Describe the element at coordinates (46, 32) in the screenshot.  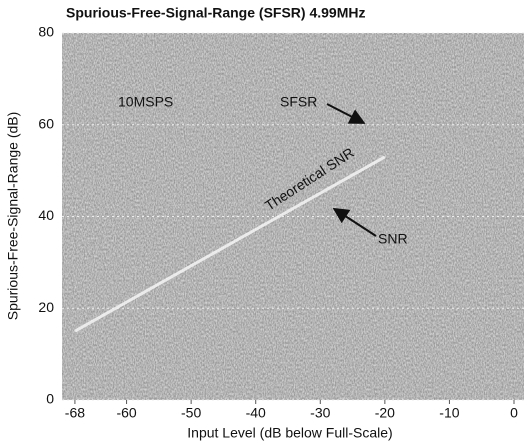
I see `y-tick-label: 80` at that location.